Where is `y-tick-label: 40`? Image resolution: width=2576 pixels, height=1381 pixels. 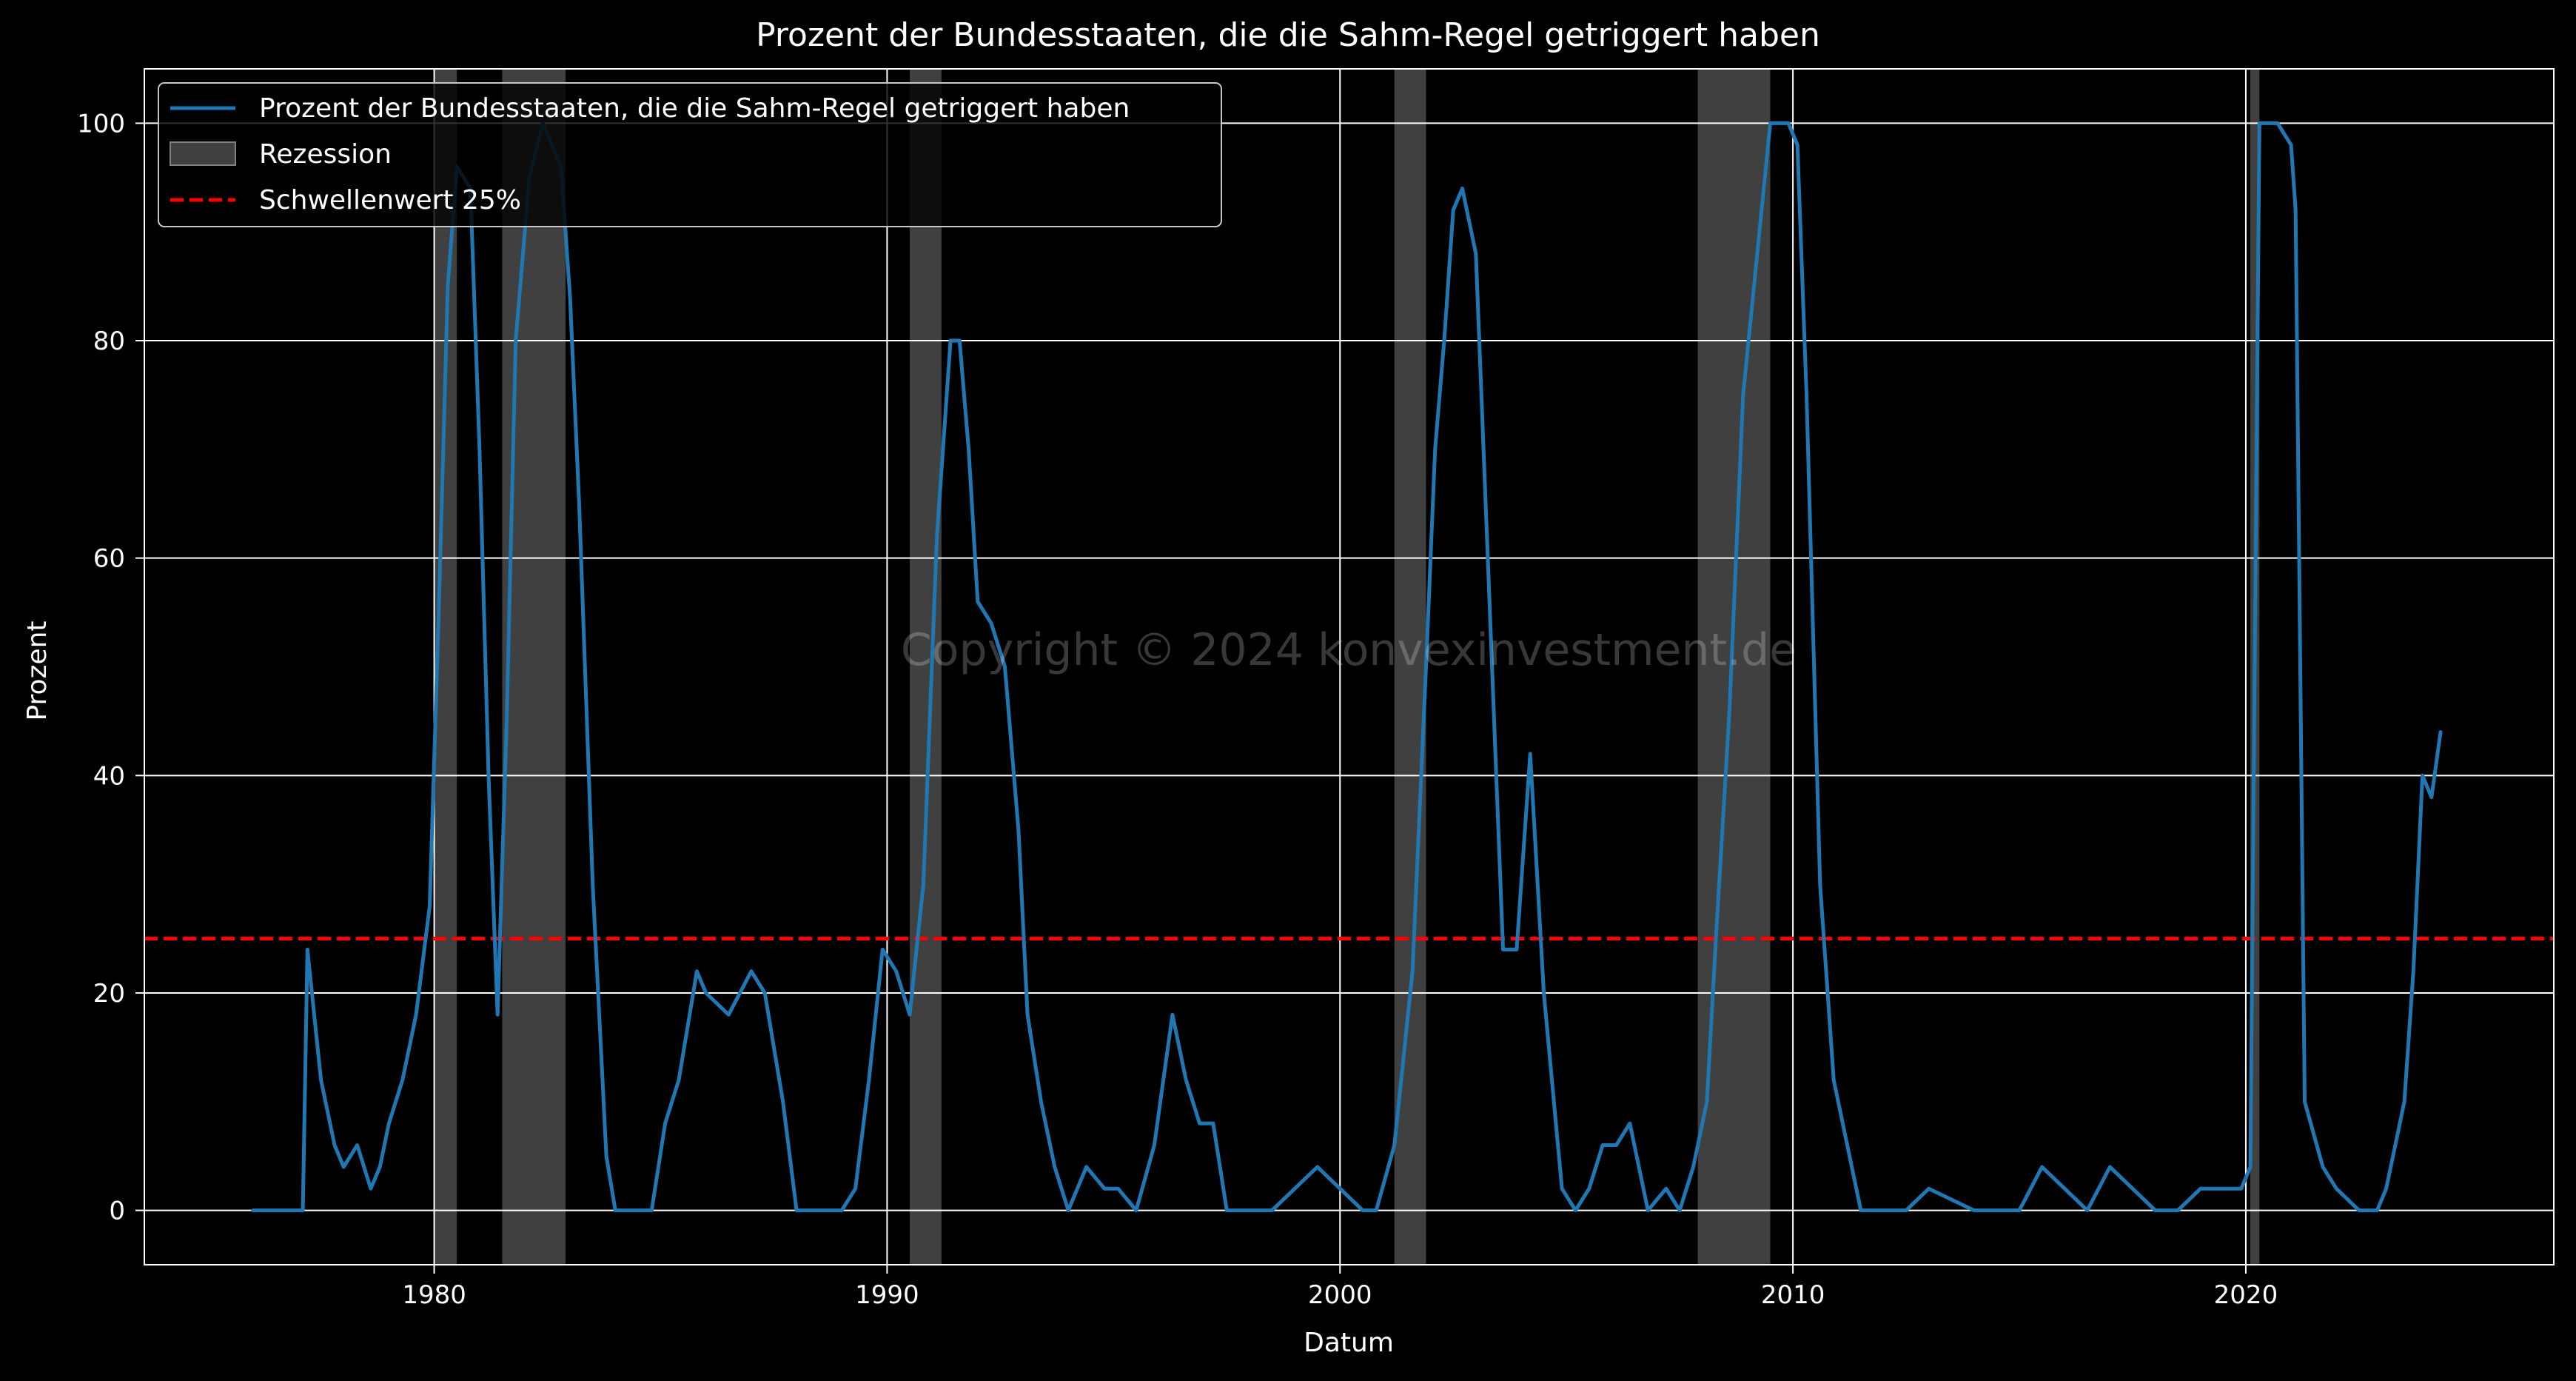
y-tick-label: 40 is located at coordinates (109, 776).